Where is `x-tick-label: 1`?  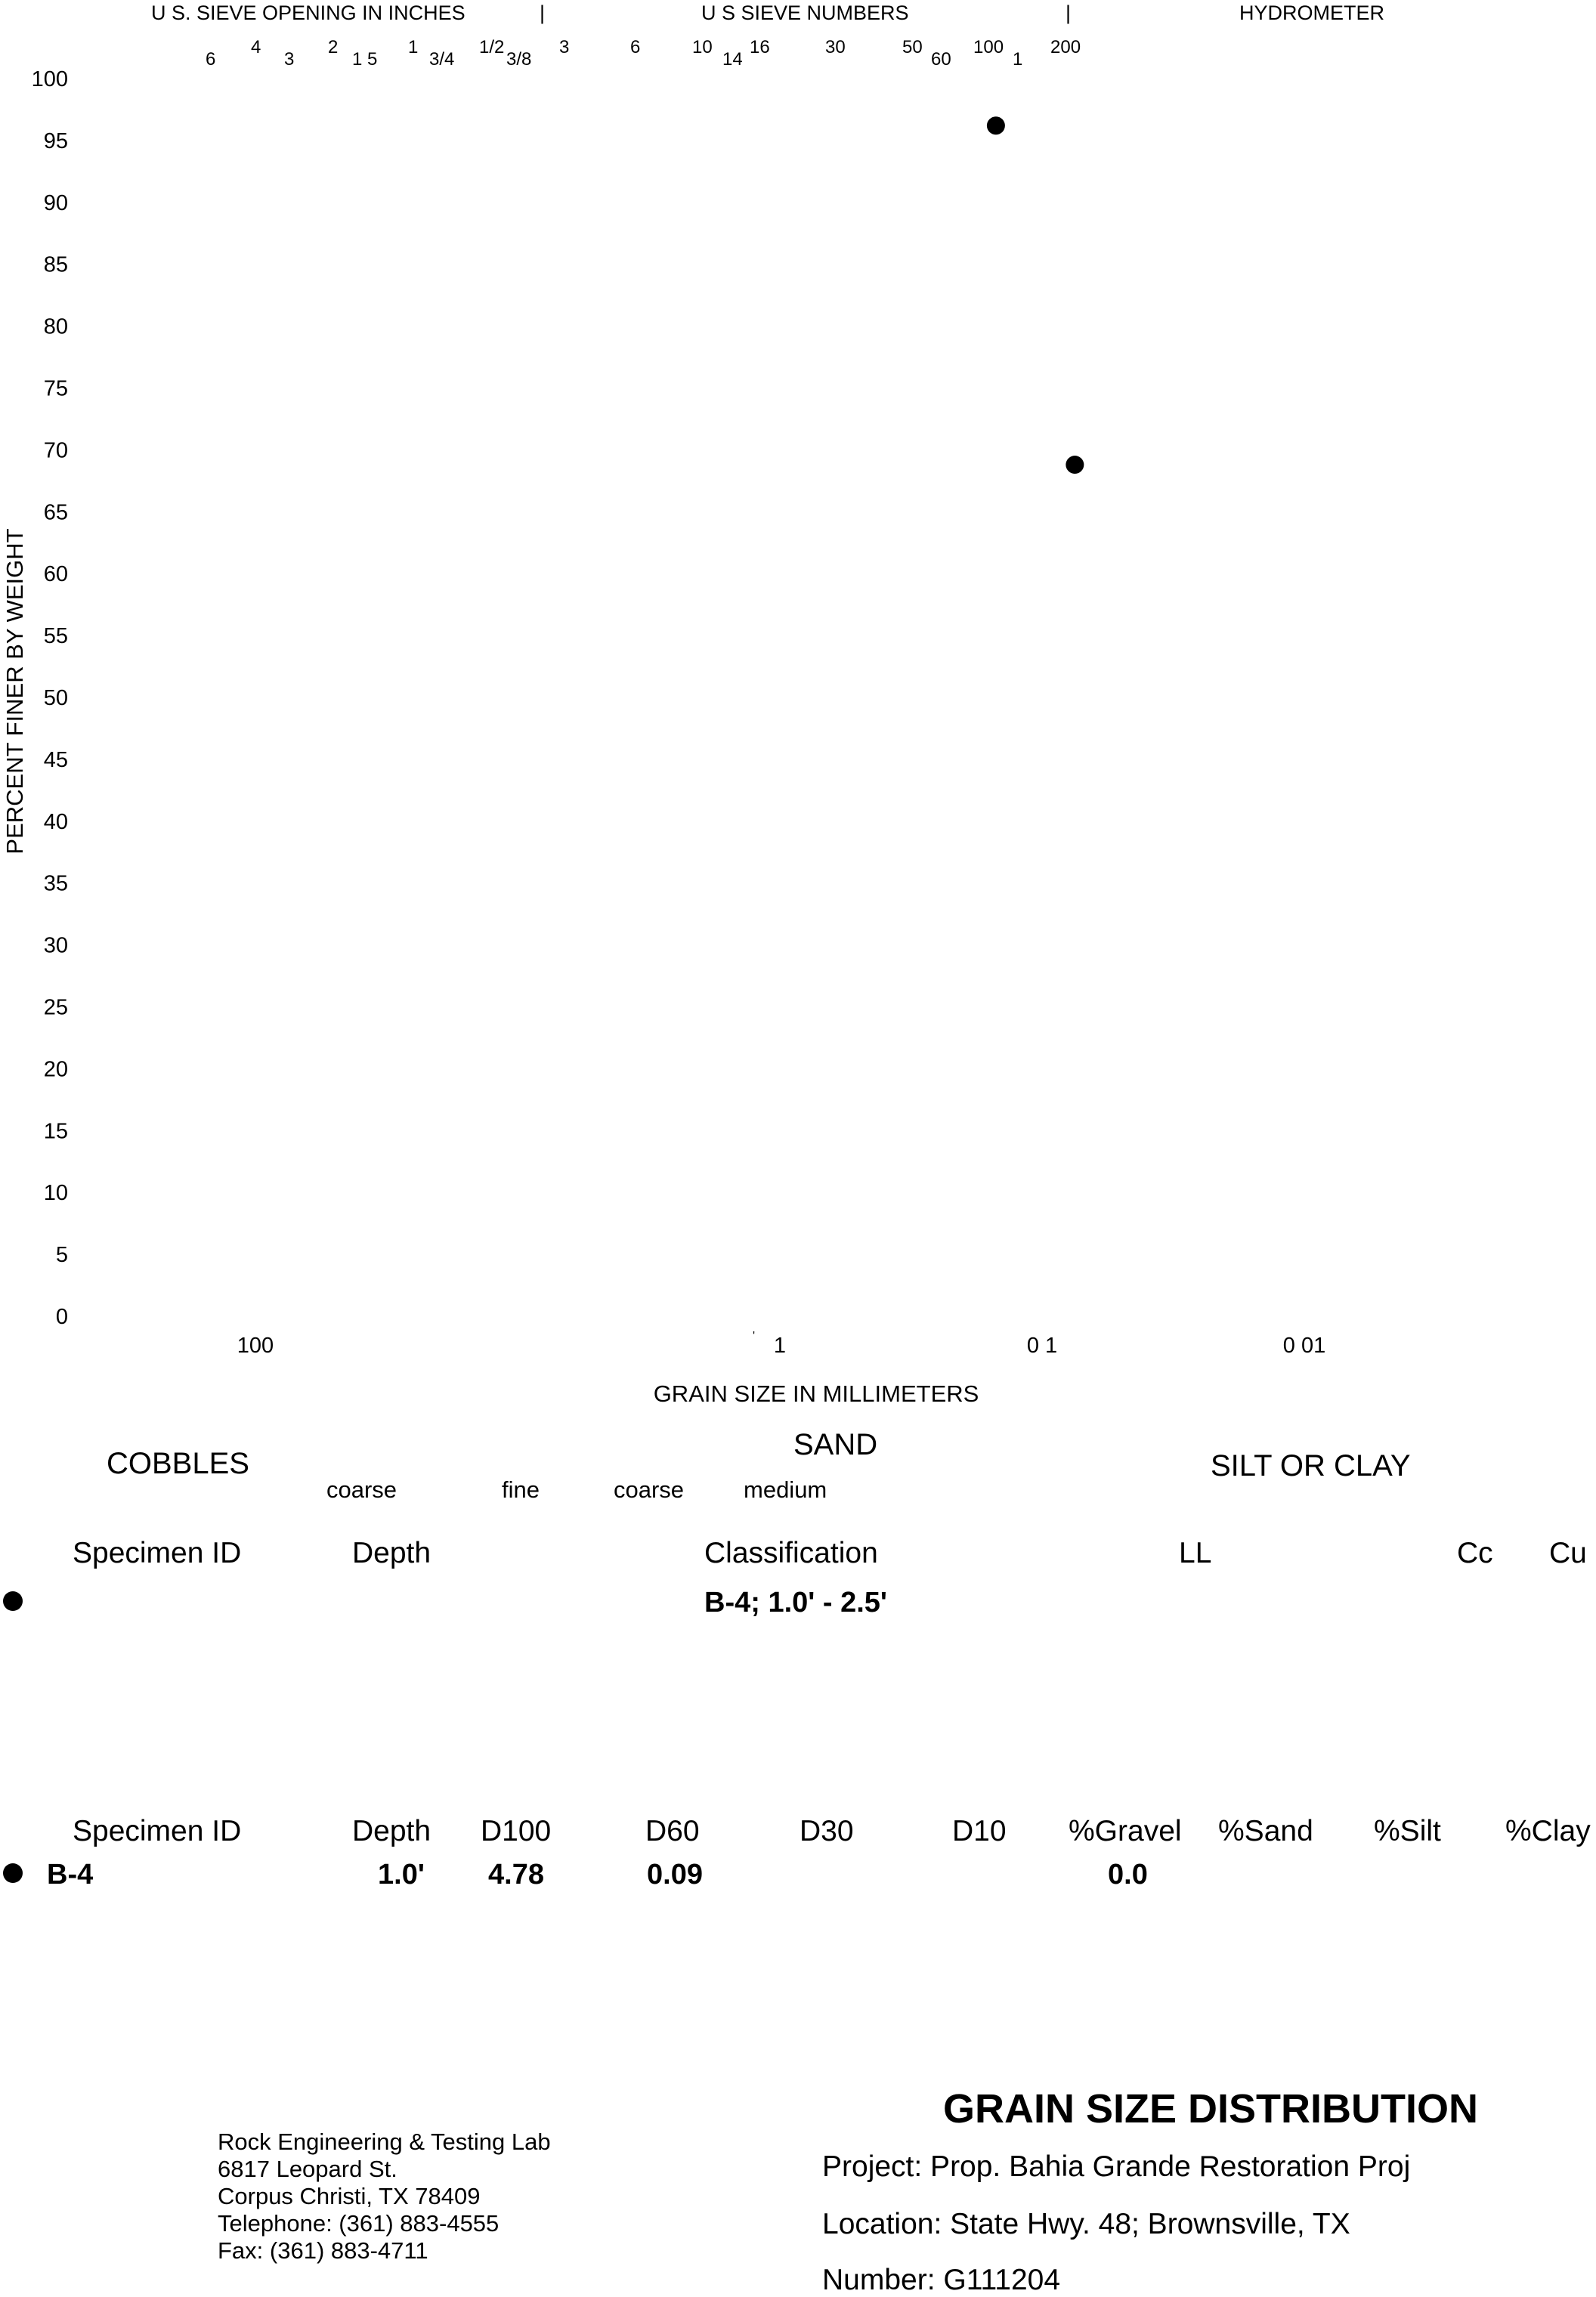 x-tick-label: 1 is located at coordinates (780, 1346).